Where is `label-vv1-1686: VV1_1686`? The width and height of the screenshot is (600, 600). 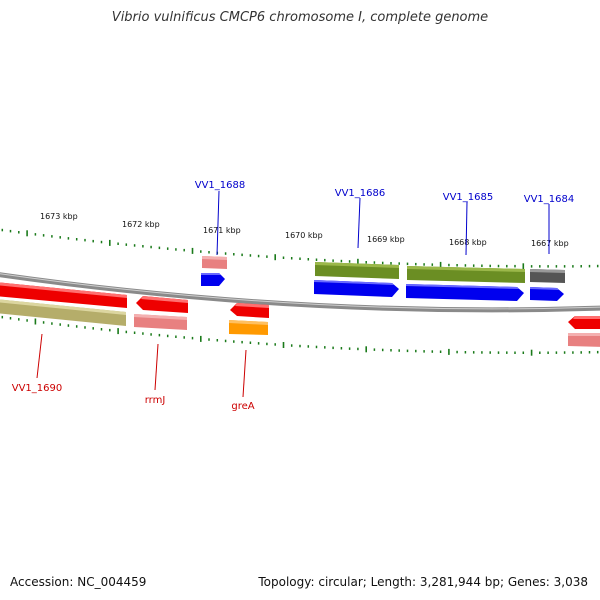 label-vv1-1686: VV1_1686 is located at coordinates (360, 193).